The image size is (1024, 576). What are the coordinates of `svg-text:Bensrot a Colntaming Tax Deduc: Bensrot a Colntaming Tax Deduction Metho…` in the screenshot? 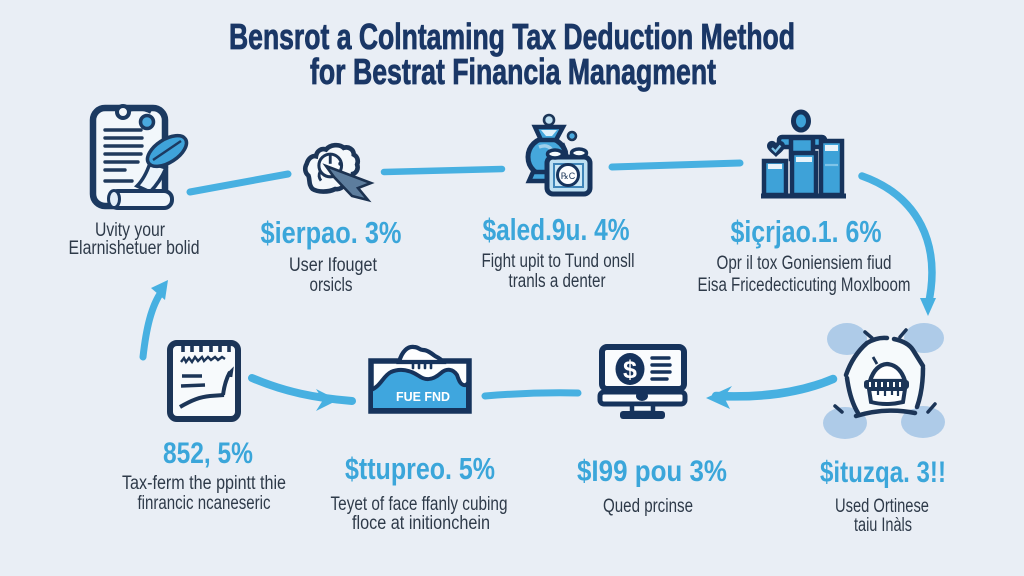 It's located at (512, 36).